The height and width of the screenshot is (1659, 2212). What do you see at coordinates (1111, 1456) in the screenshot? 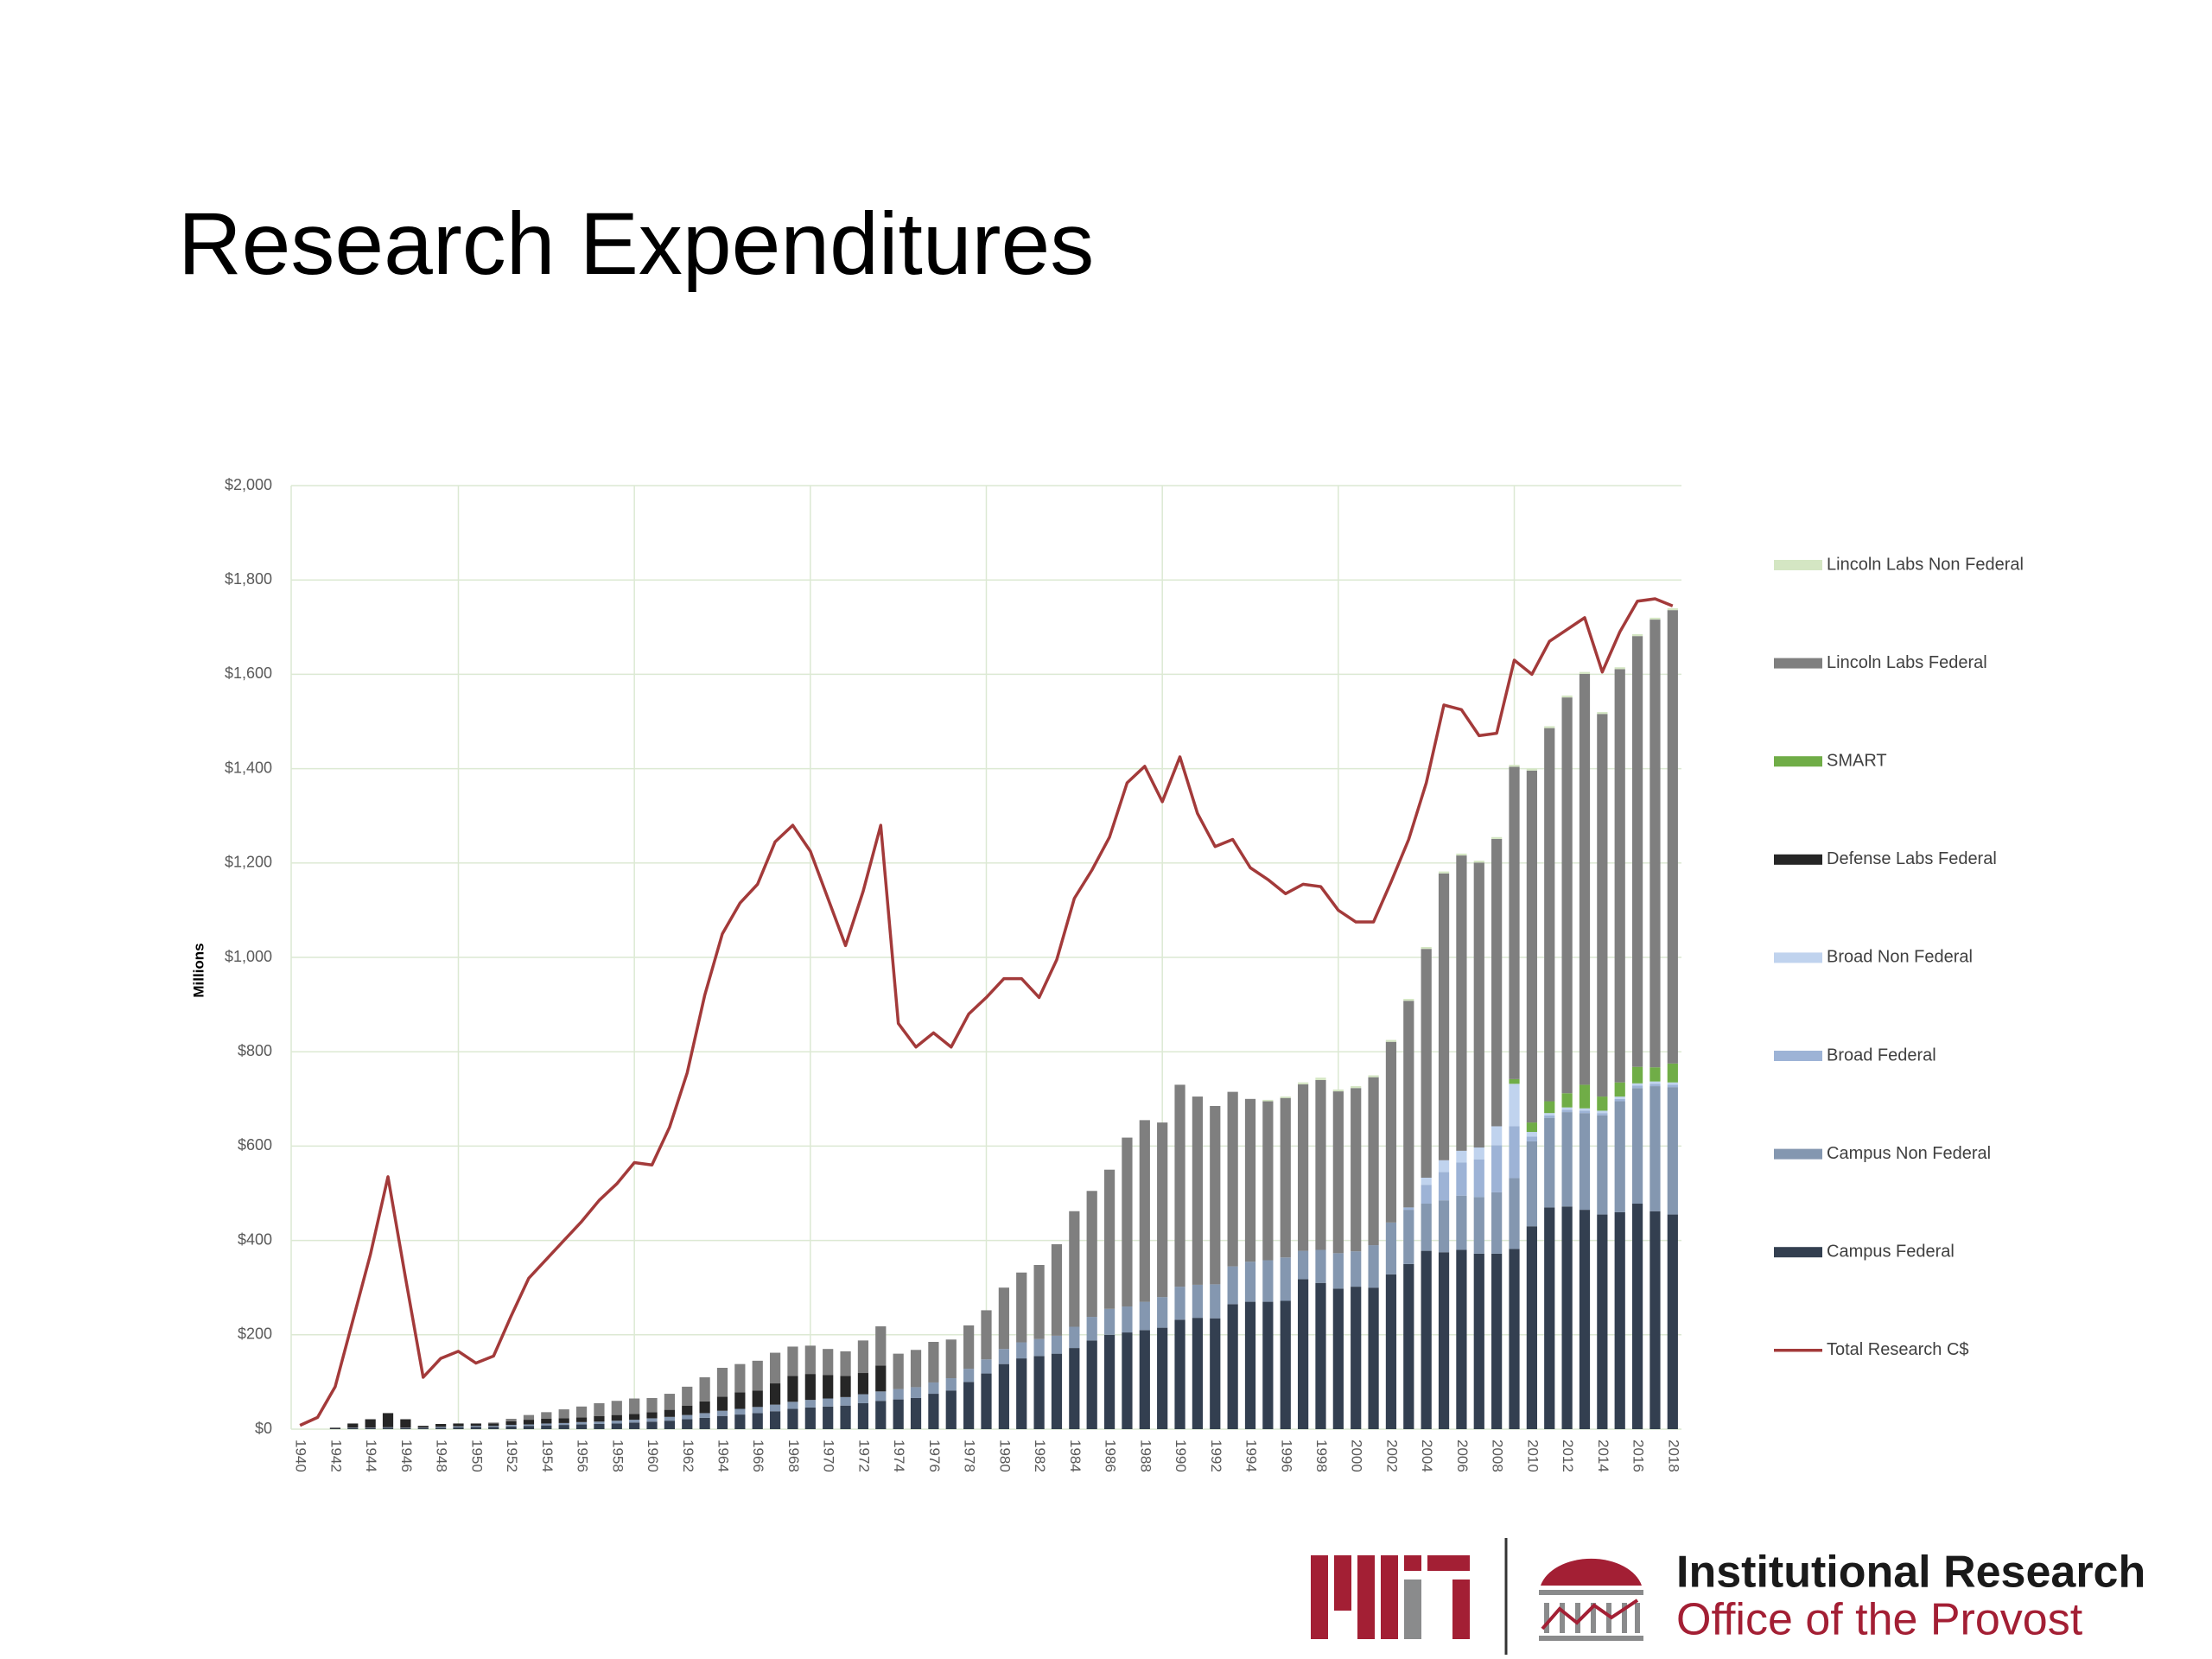
I see `x-tick-label: 1986` at bounding box center [1111, 1456].